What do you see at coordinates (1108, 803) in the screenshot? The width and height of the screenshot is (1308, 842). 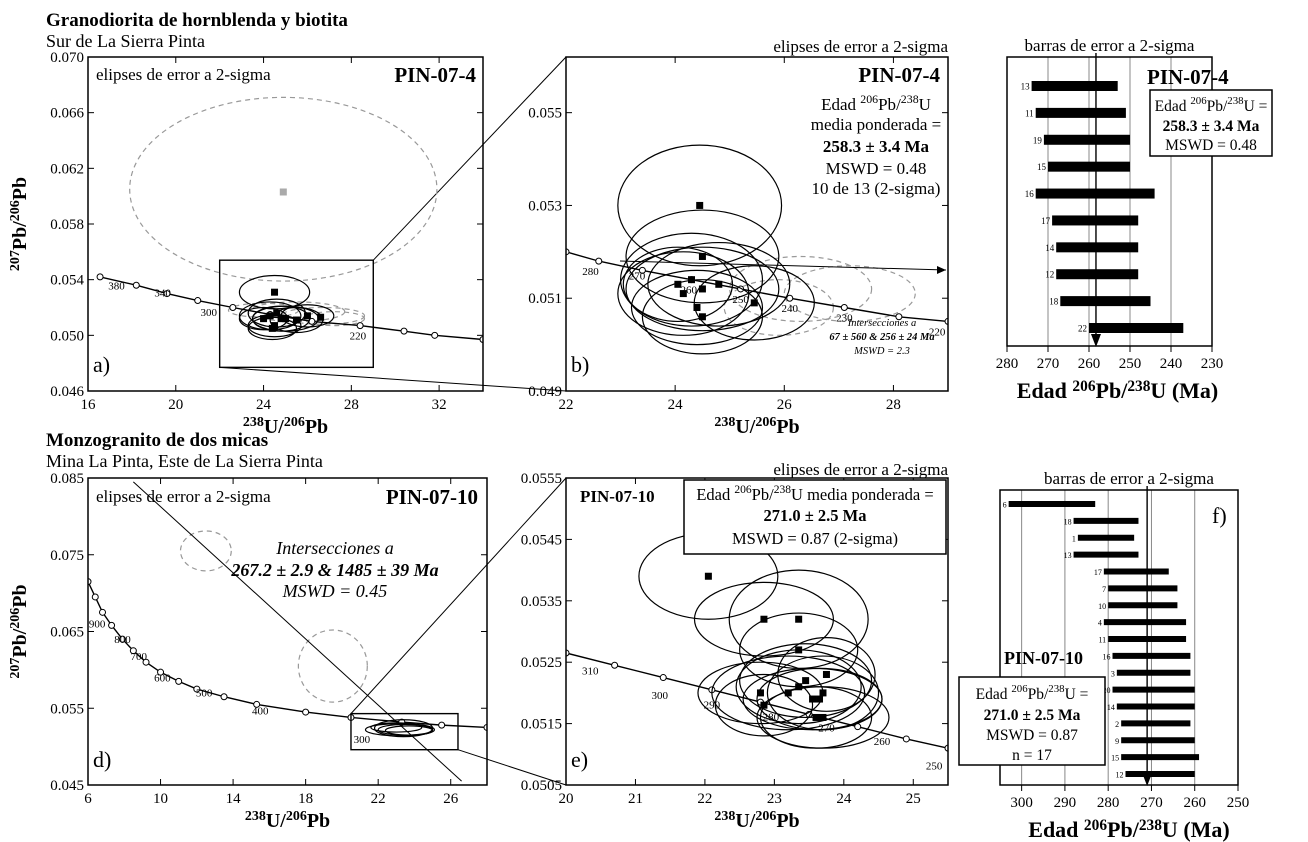 I see `x-tick-label: 280` at bounding box center [1108, 803].